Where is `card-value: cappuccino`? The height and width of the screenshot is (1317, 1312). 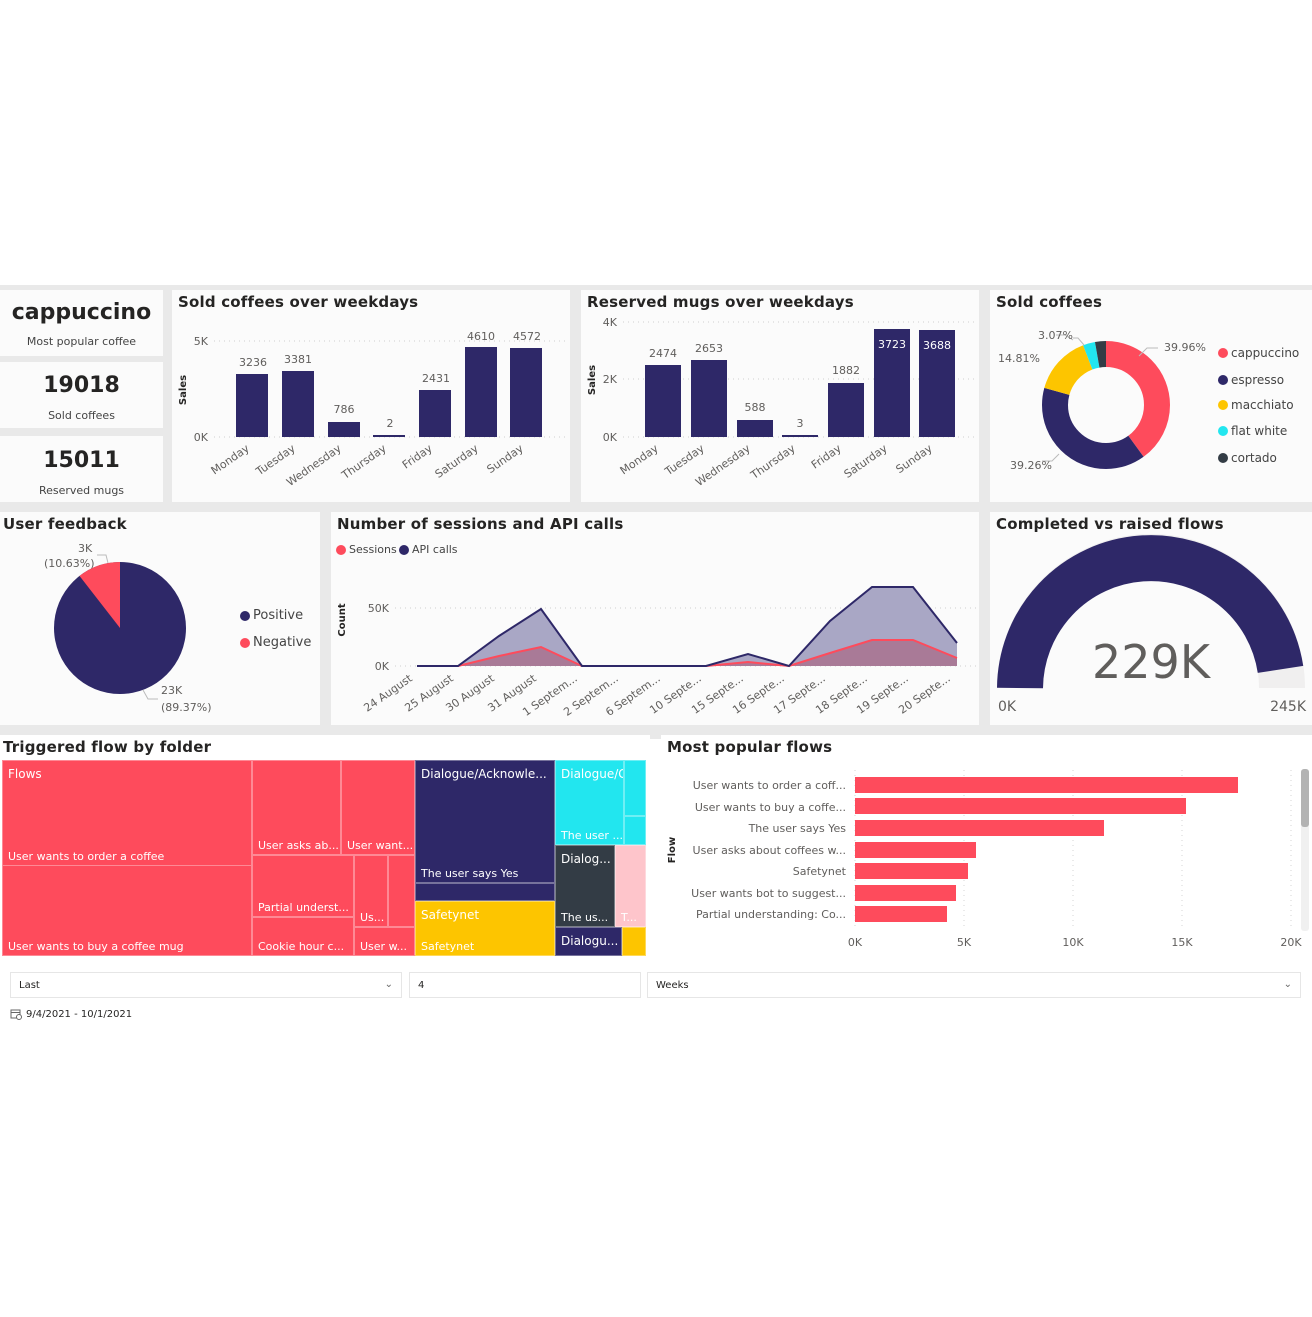
card-value: cappuccino is located at coordinates (81, 312).